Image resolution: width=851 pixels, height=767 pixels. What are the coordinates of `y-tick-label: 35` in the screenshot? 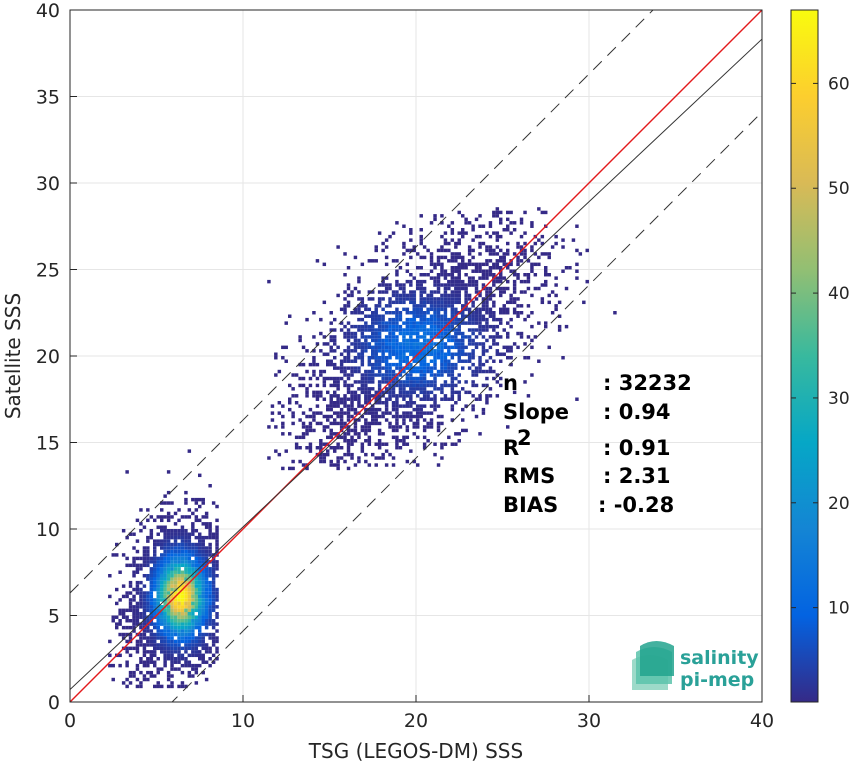 It's located at (48, 98).